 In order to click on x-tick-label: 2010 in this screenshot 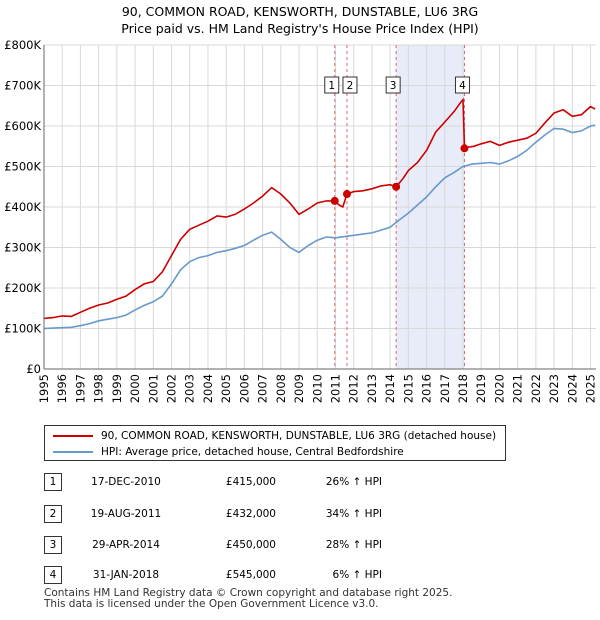, I will do `click(317, 388)`.